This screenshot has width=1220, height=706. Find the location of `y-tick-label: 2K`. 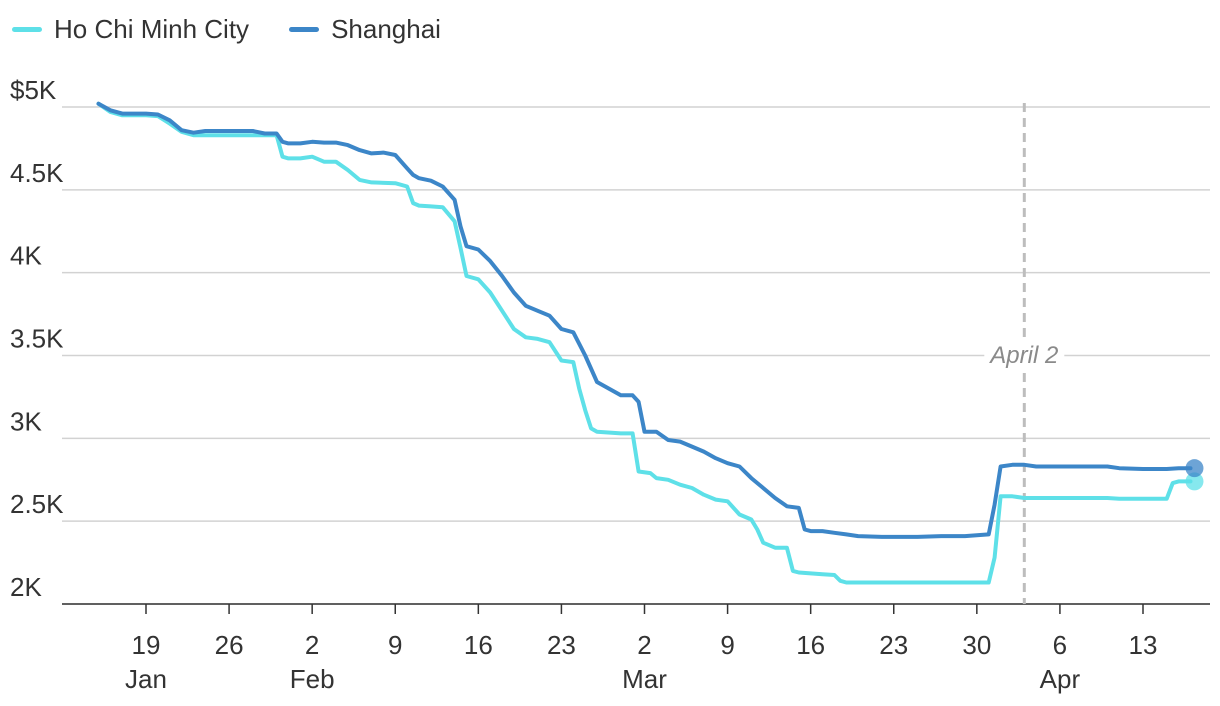

y-tick-label: 2K is located at coordinates (26, 587).